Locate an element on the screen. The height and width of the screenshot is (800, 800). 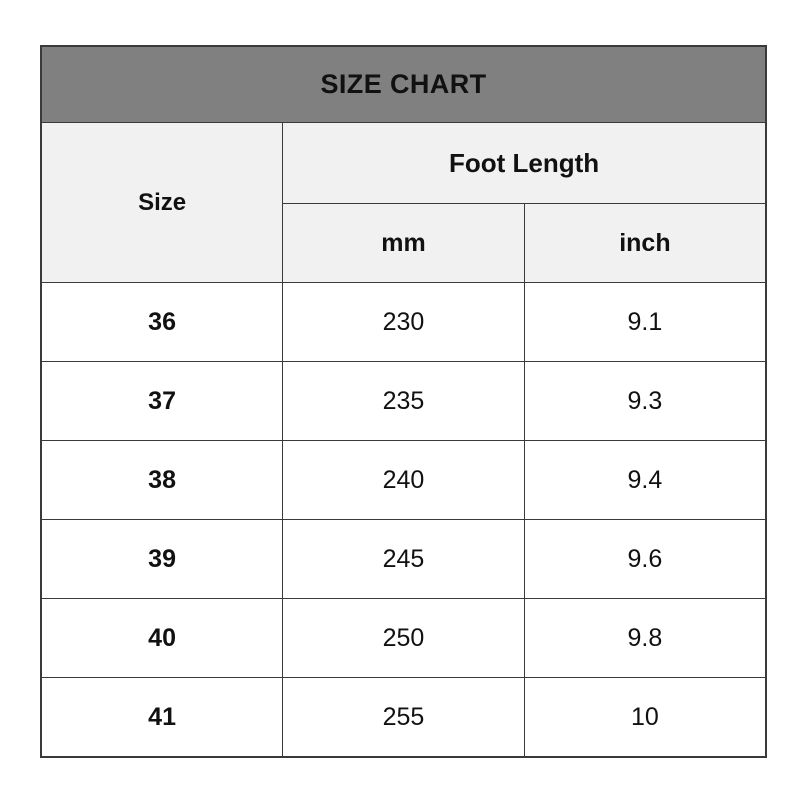
cell-mm: 255 is located at coordinates (403, 717).